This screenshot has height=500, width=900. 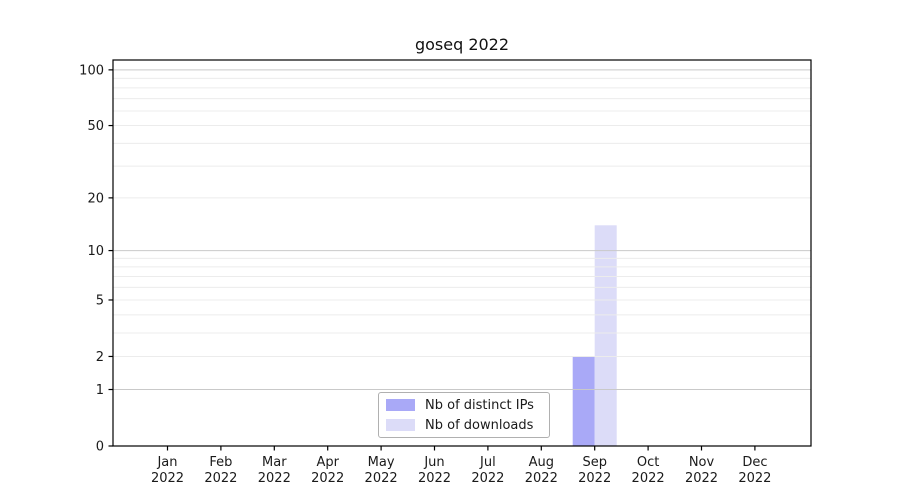 I want to click on chart-title: goseq 2022, so click(x=462, y=44).